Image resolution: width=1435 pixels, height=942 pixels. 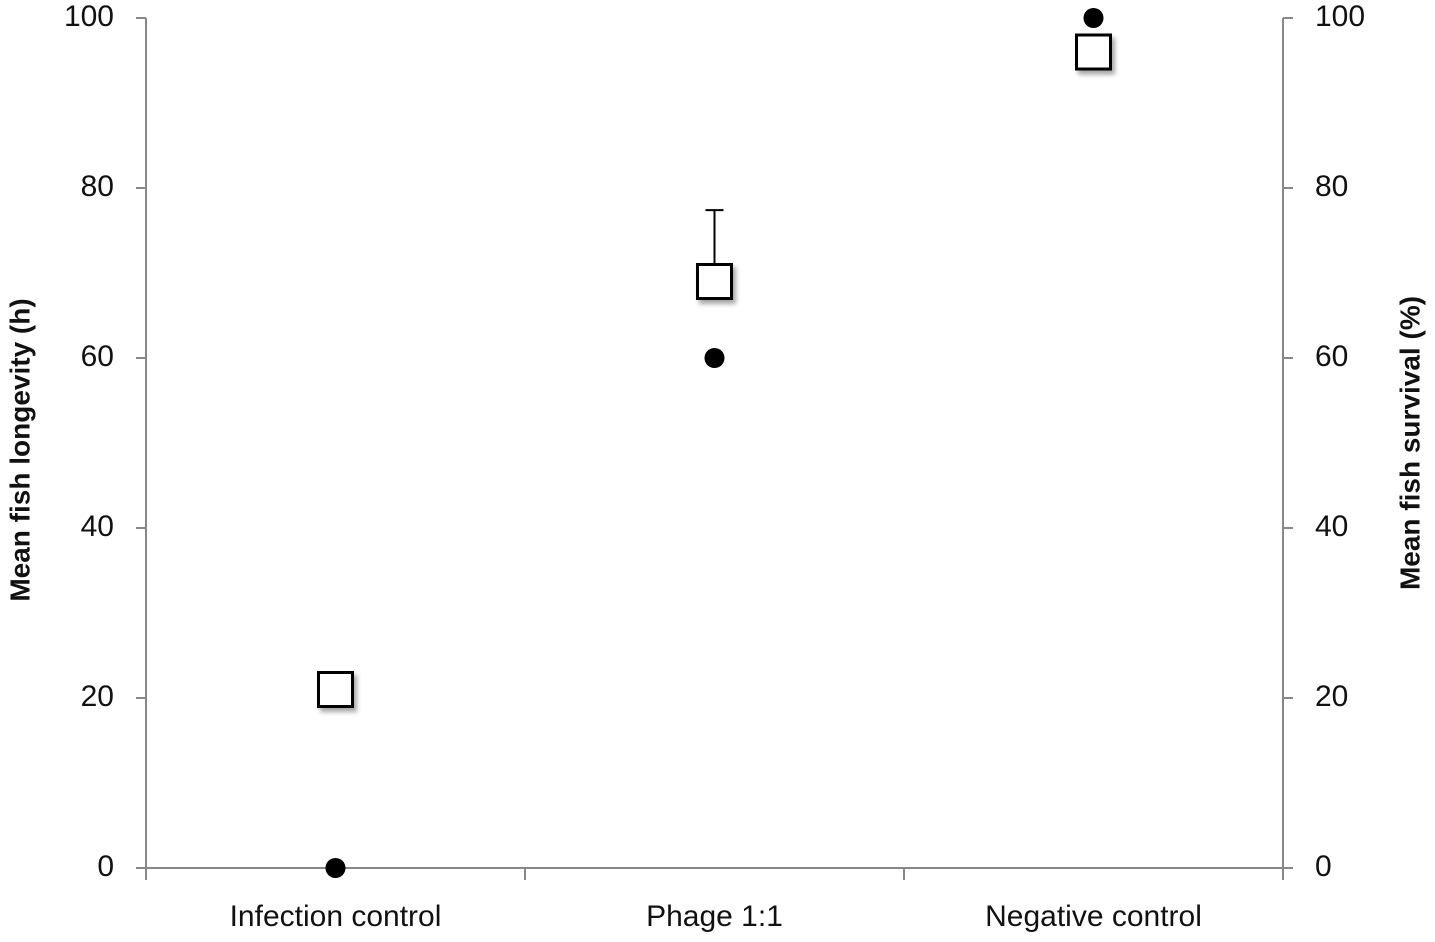 What do you see at coordinates (97, 186) in the screenshot?
I see `y-tick-label: 80` at bounding box center [97, 186].